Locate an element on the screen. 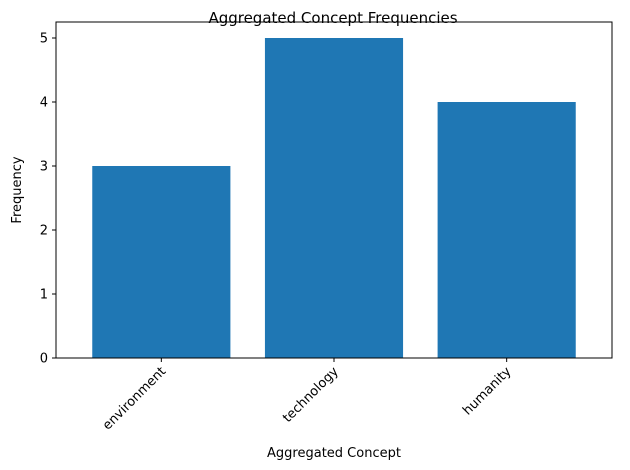 This screenshot has width=630, height=470. x-axis-ticks: environment technology humanity is located at coordinates (307, 395).